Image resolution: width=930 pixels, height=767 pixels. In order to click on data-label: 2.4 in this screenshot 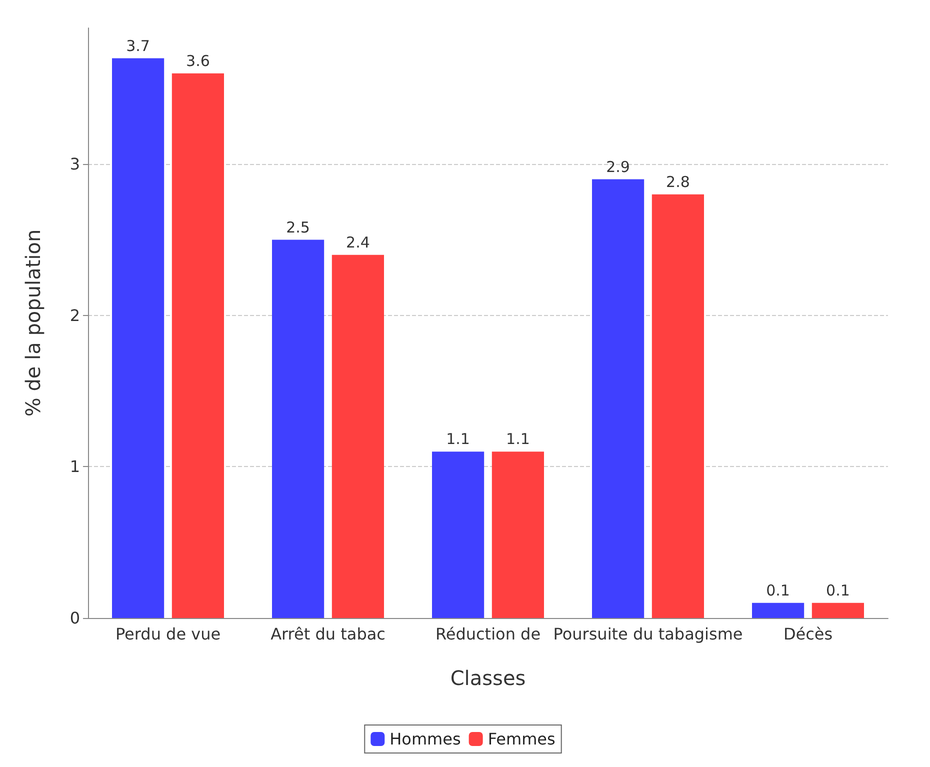, I will do `click(358, 242)`.